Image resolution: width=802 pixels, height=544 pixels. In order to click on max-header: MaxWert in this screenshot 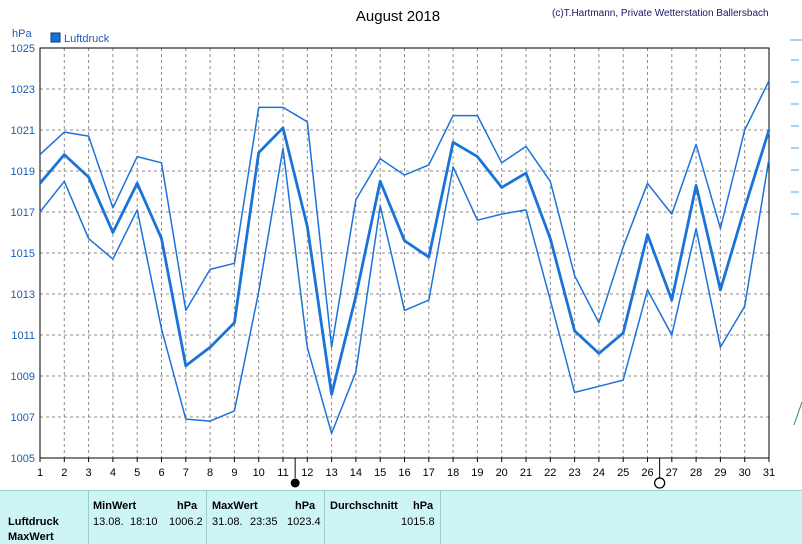, I will do `click(235, 506)`.